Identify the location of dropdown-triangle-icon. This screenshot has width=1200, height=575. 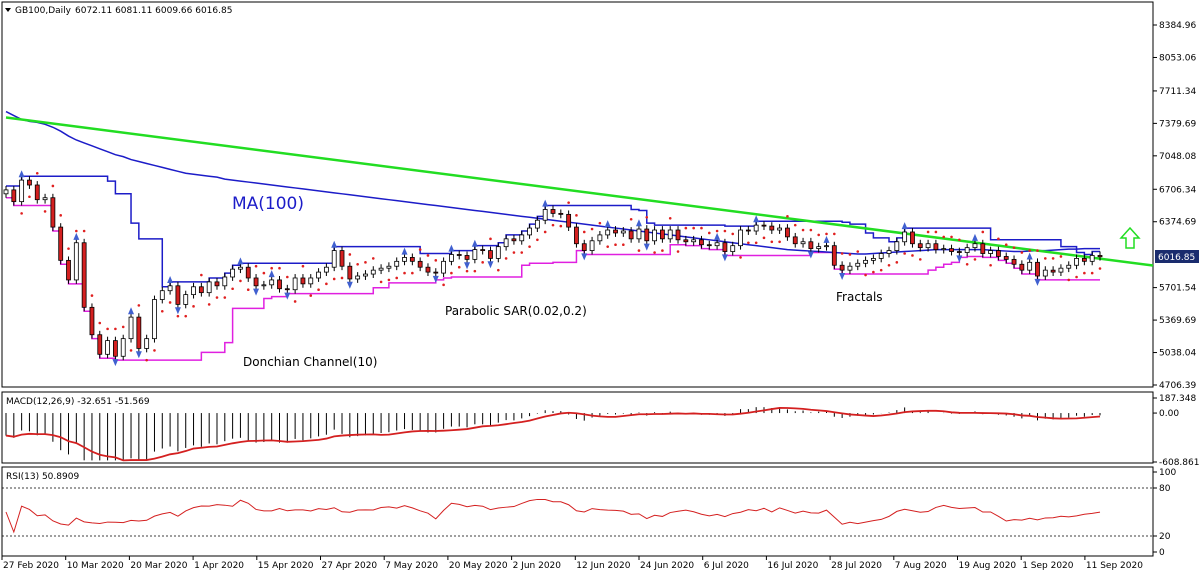
(8, 10).